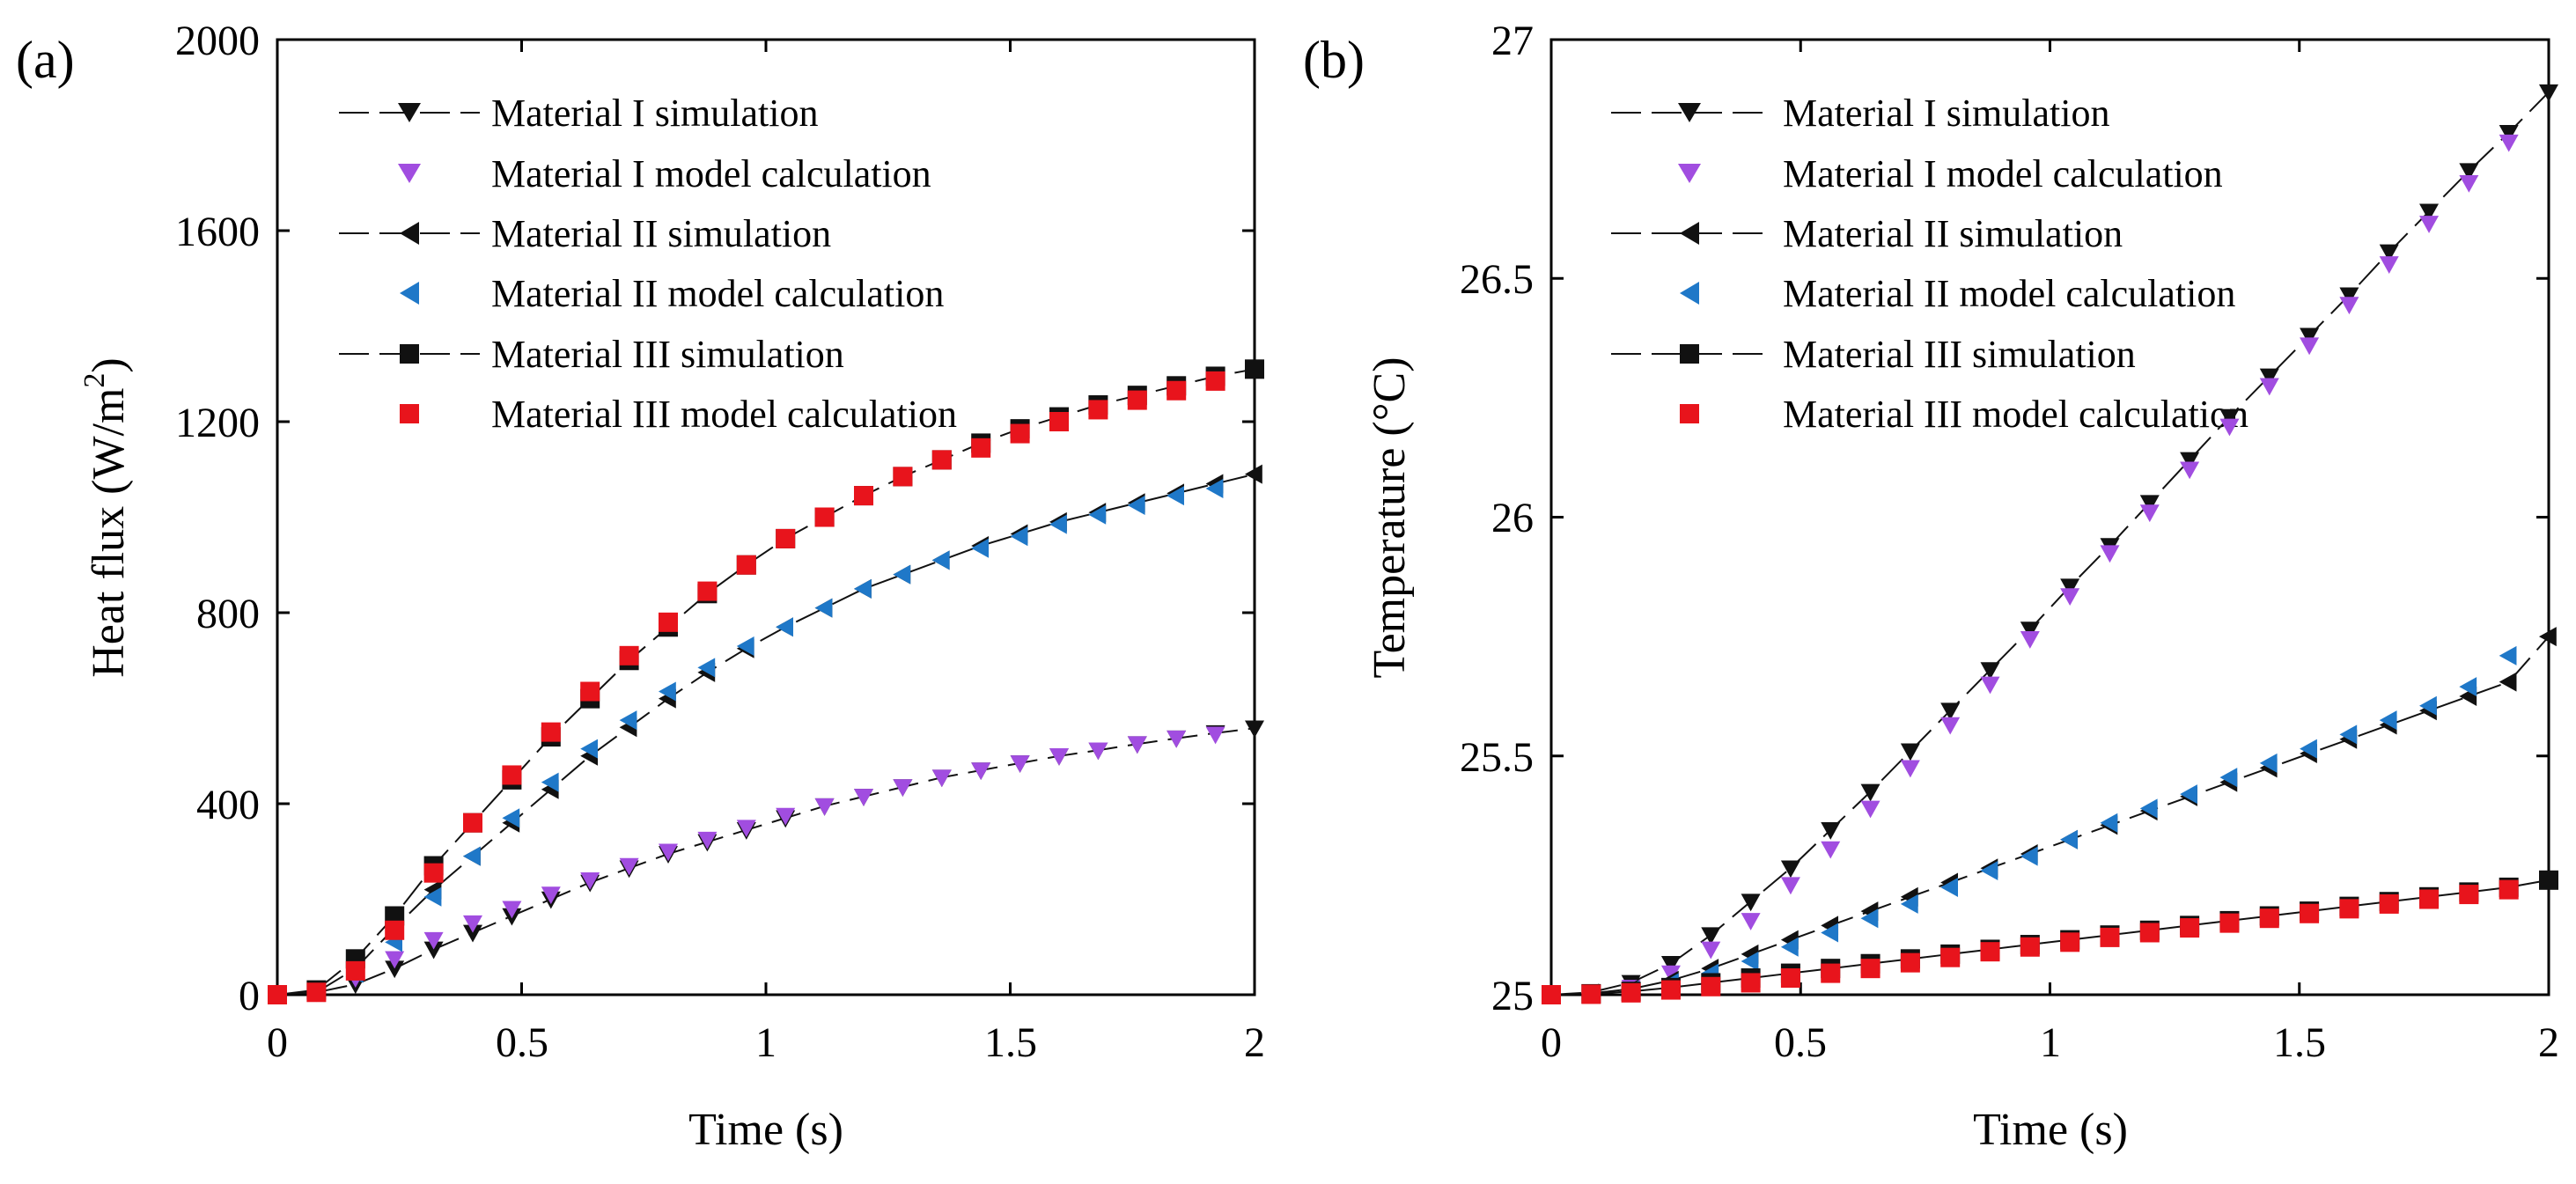 This screenshot has height=1184, width=2576. What do you see at coordinates (278, 1043) in the screenshot?
I see `x-tick-label: 0` at bounding box center [278, 1043].